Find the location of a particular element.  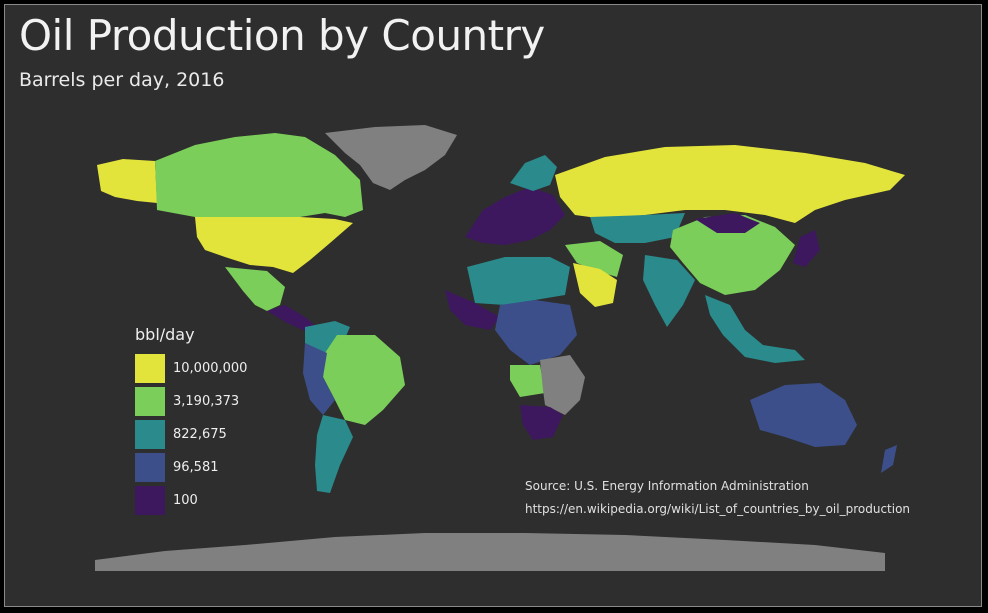

region-west-africa is located at coordinates (472, 310).